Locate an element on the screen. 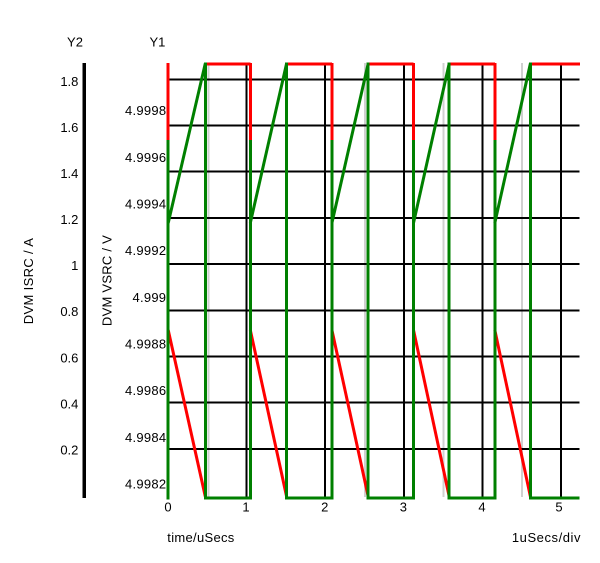  svg-text: Y2 is located at coordinates (75, 41).